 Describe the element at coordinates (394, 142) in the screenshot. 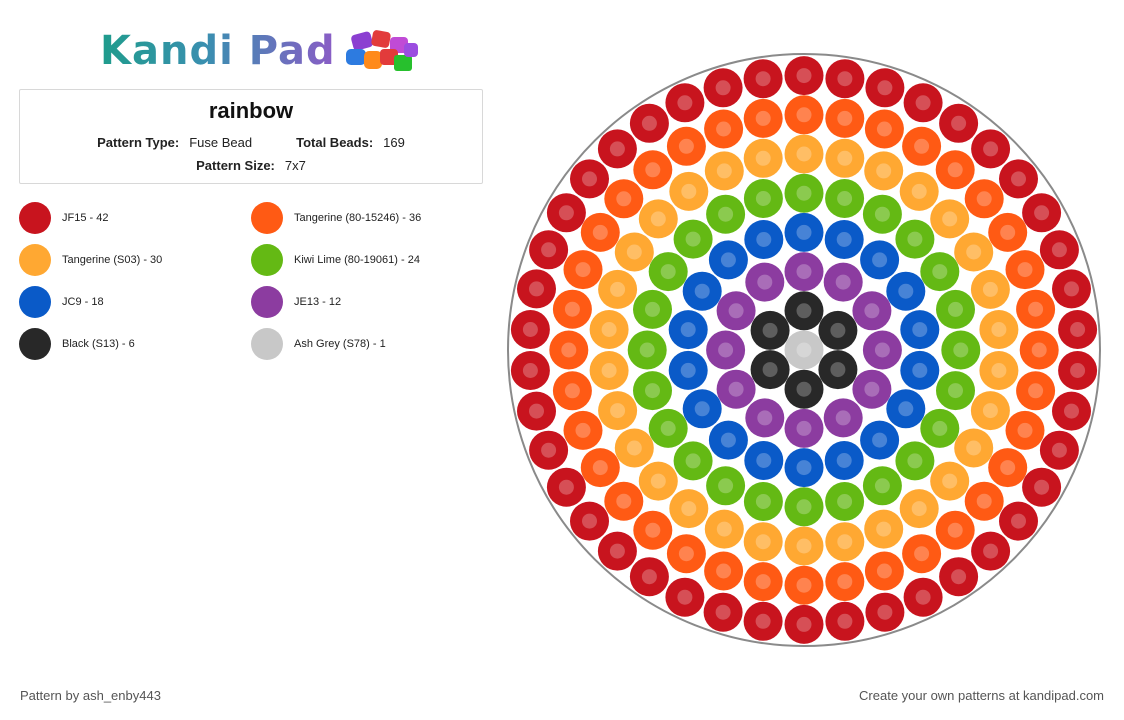

I see `total-beads-value: 169` at that location.